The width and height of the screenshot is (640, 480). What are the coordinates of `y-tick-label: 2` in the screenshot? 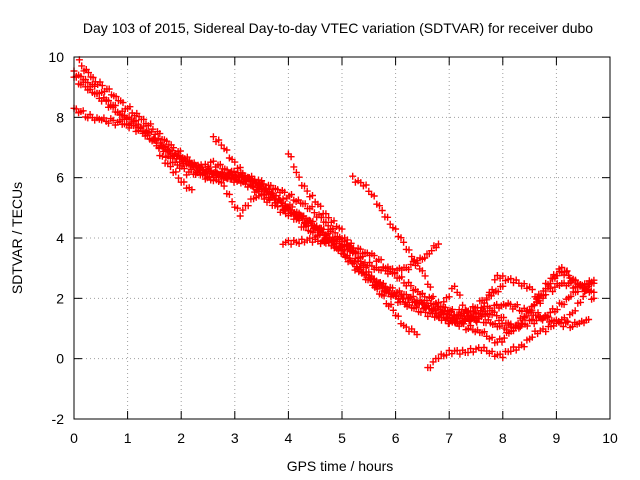 It's located at (60, 298).